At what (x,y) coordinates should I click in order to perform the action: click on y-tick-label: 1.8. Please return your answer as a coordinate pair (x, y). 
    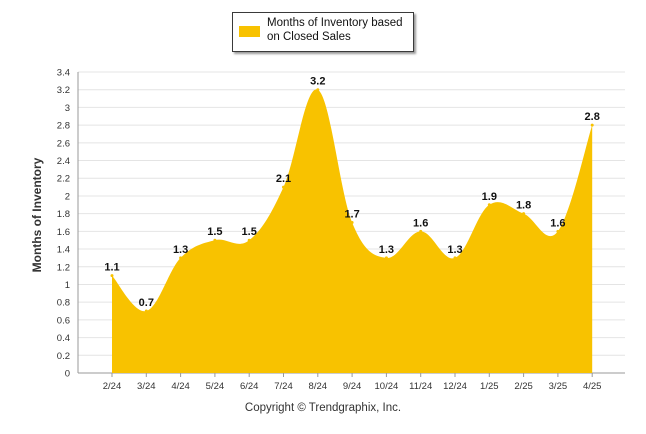
    Looking at the image, I should click on (63, 214).